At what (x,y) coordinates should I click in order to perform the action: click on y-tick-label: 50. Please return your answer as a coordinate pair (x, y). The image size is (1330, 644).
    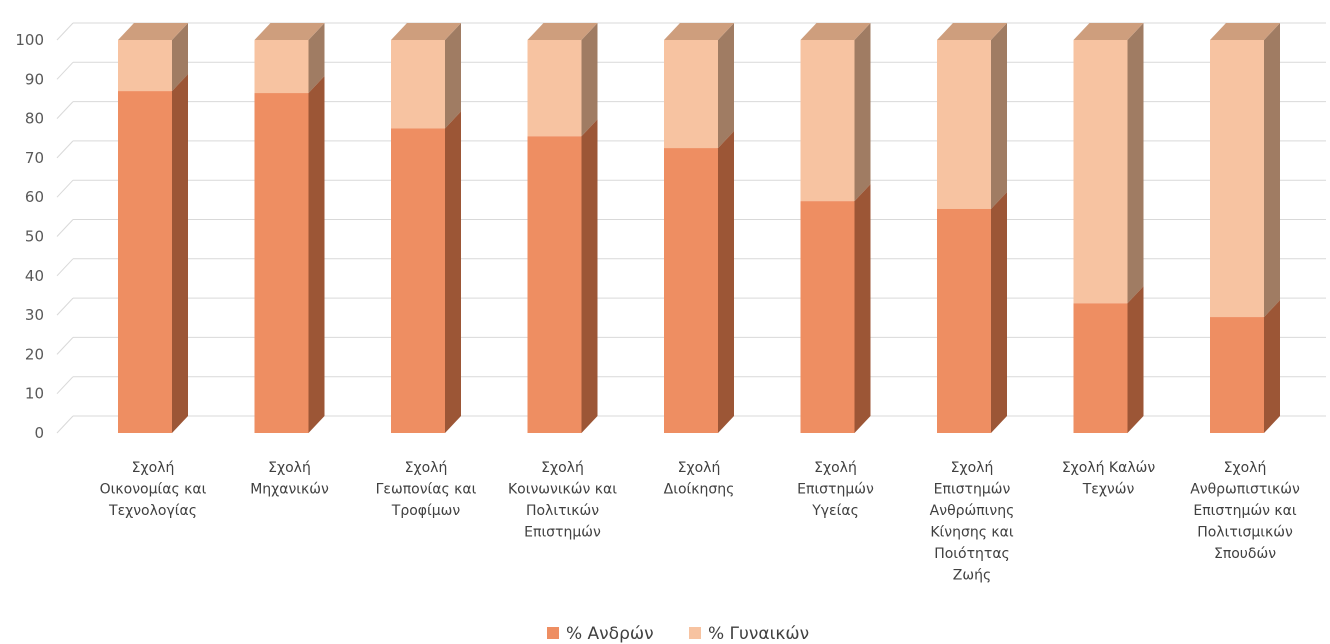
    Looking at the image, I should click on (34, 237).